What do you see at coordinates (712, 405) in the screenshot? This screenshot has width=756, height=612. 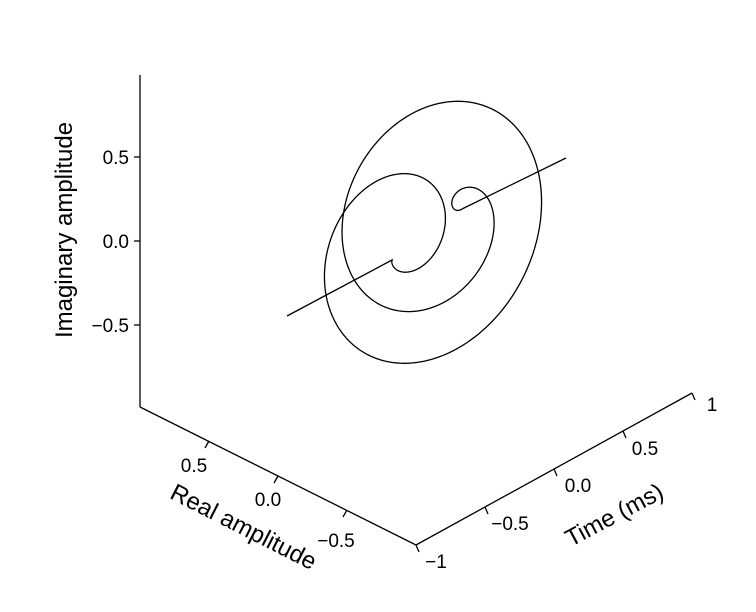 I see `y-tick-label-1: 1` at bounding box center [712, 405].